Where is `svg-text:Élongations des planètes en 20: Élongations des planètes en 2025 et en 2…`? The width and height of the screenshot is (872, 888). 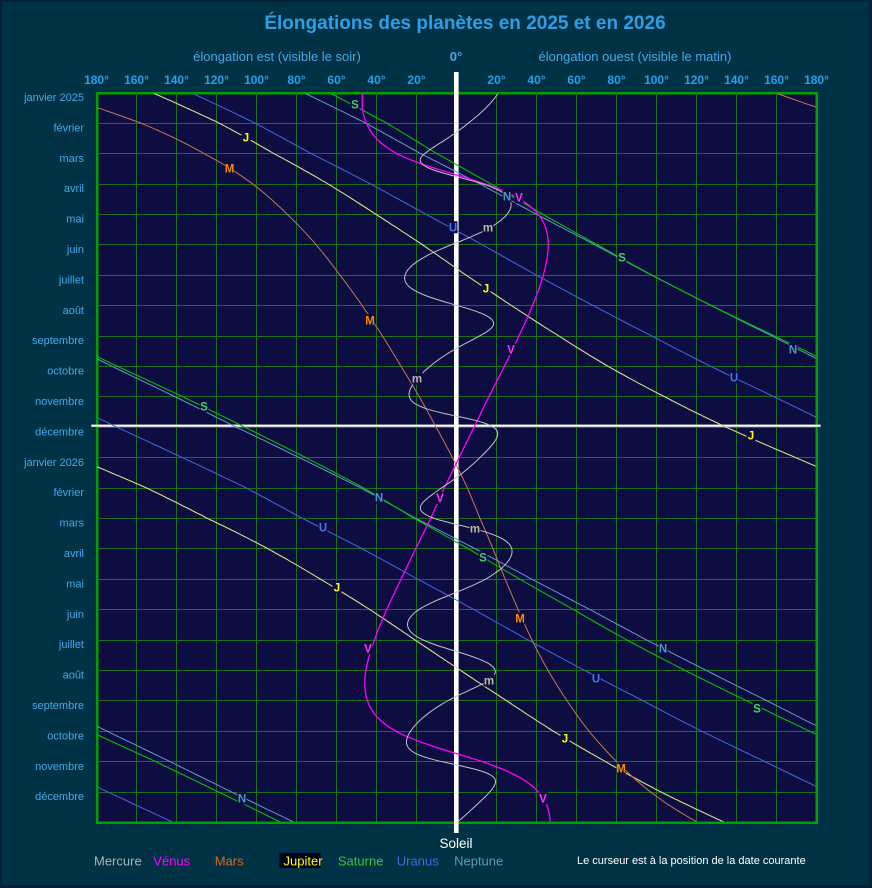
svg-text:Élongations des planètes en 20: Élongations des planètes en 2025 et en 2… is located at coordinates (464, 23).